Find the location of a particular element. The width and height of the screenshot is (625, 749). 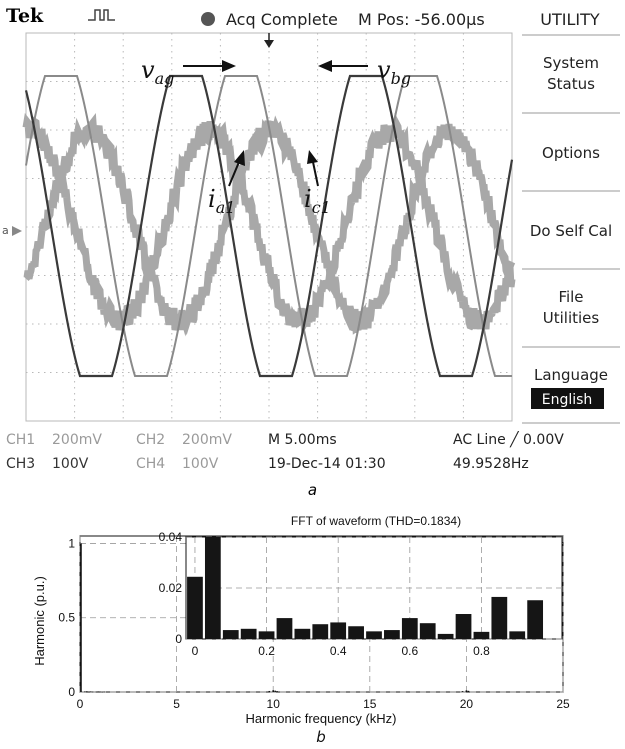

y-axis-label: Harmonic (p.u.) is located at coordinates (39, 621).